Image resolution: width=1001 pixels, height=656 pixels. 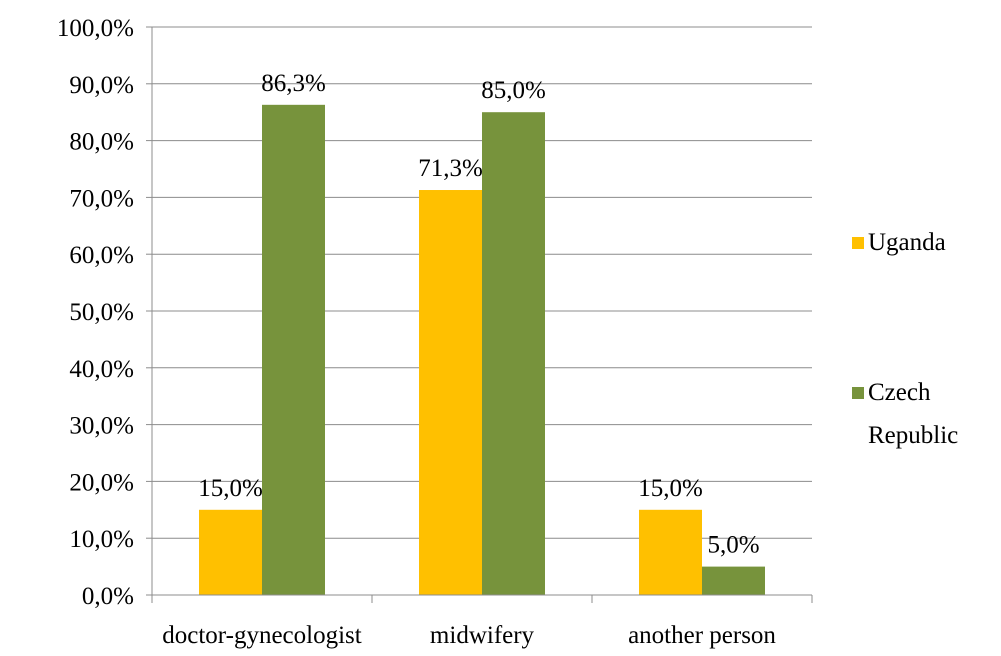 What do you see at coordinates (899, 392) in the screenshot?
I see `legend-label: Czech` at bounding box center [899, 392].